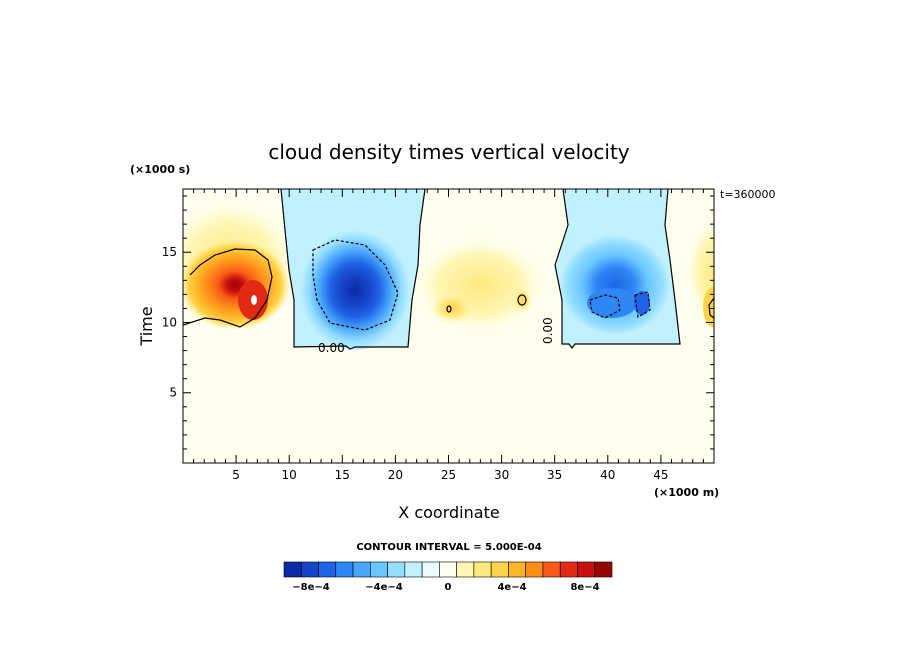 Image resolution: width=904 pixels, height=654 pixels. What do you see at coordinates (699, 272) in the screenshot?
I see `positive-region-right` at bounding box center [699, 272].